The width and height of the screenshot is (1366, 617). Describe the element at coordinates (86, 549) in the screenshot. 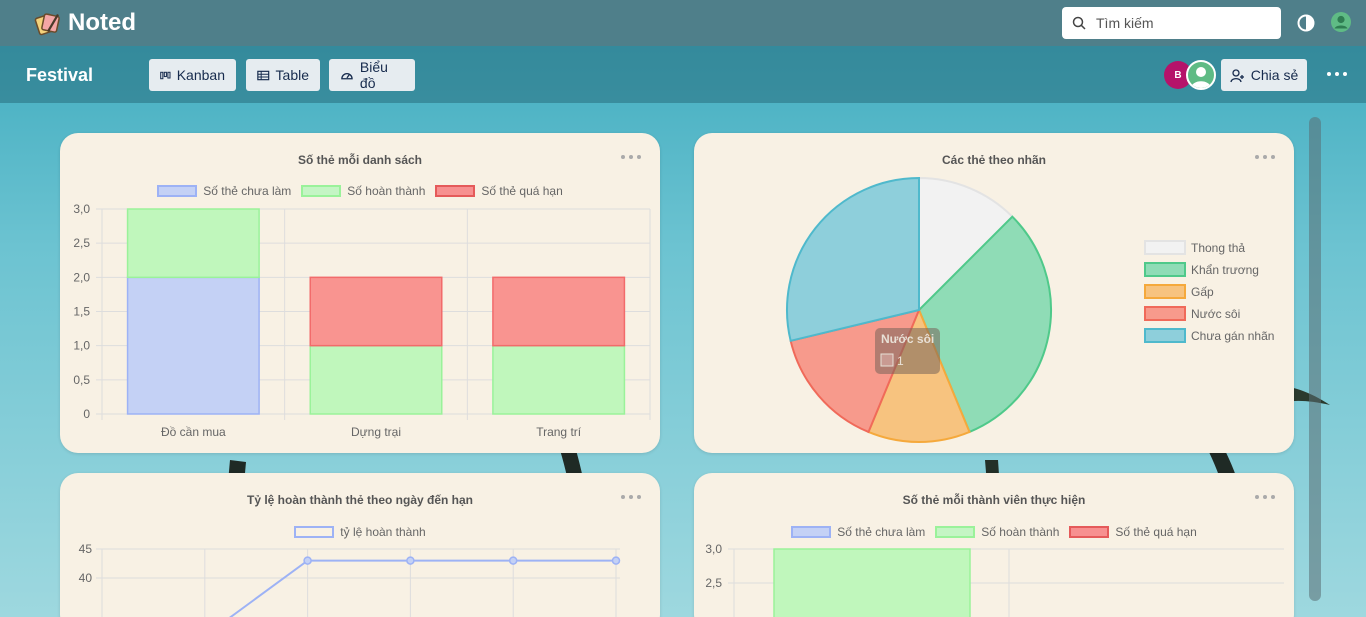

I see `y-tick-label: 45` at that location.